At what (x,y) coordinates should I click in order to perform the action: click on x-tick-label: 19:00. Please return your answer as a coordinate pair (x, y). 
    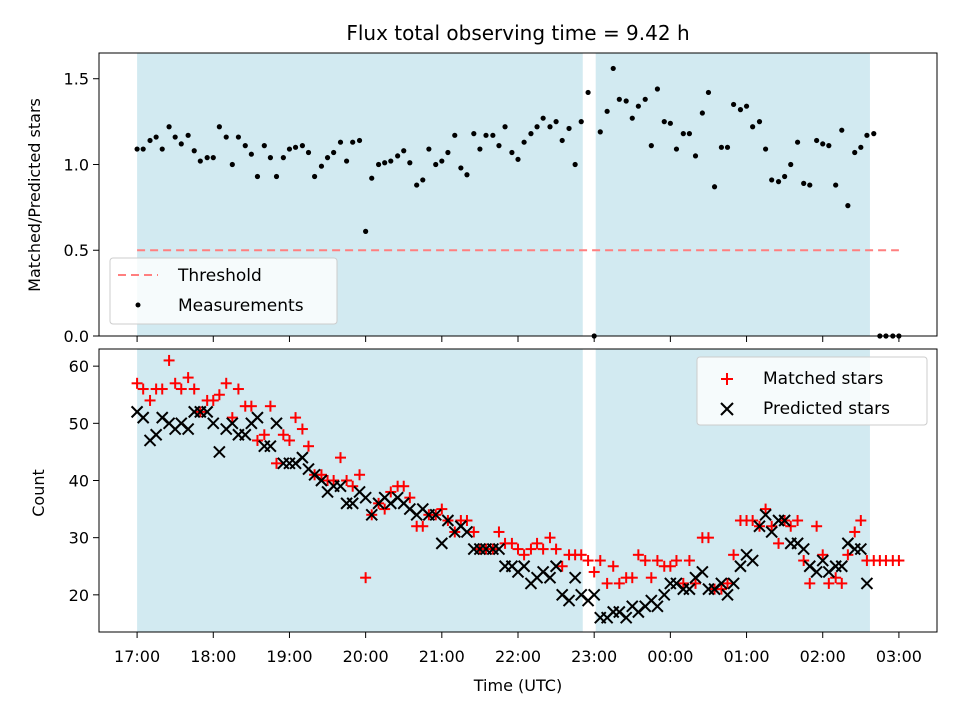
    Looking at the image, I should click on (289, 656).